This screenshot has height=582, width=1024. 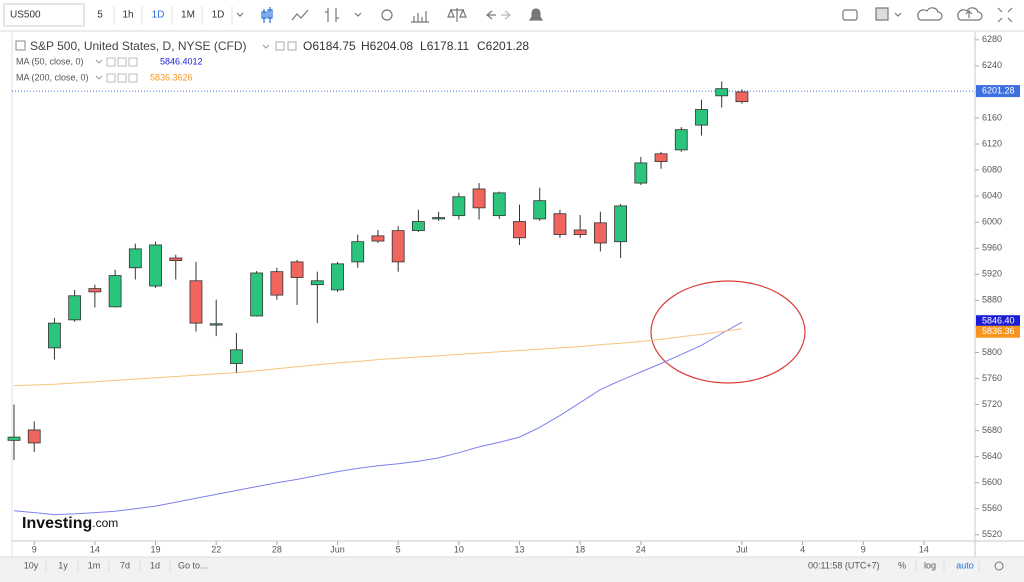 What do you see at coordinates (94, 565) in the screenshot?
I see `range-button: 1m` at bounding box center [94, 565].